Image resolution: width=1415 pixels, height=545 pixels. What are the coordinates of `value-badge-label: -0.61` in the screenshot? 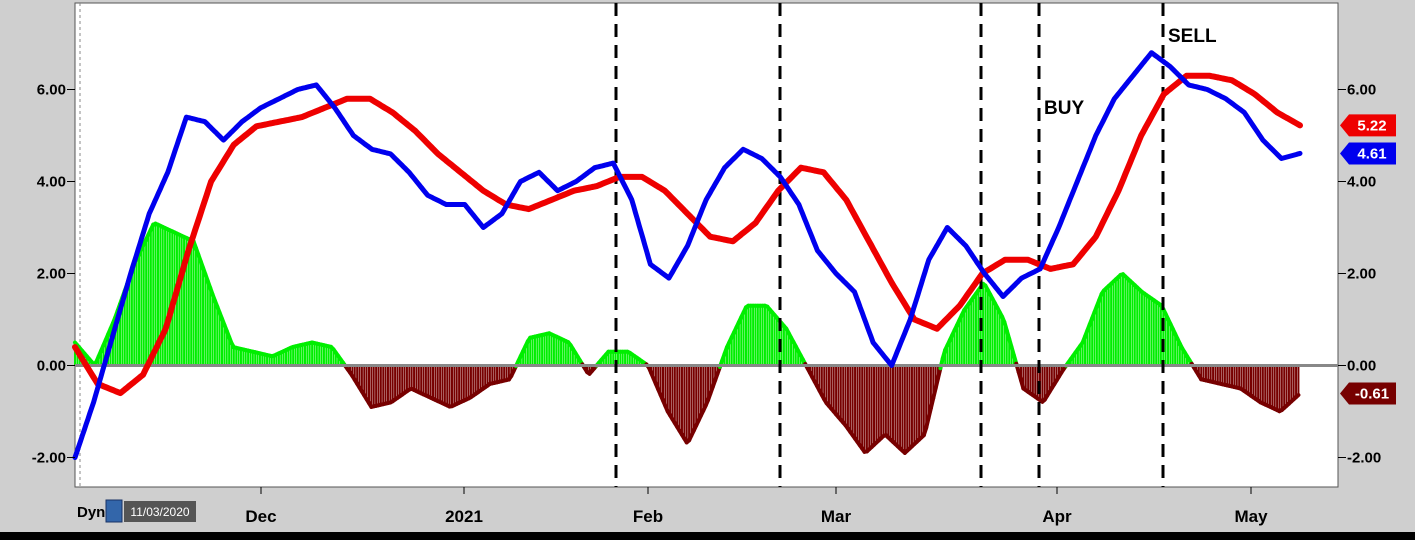 It's located at (1372, 394).